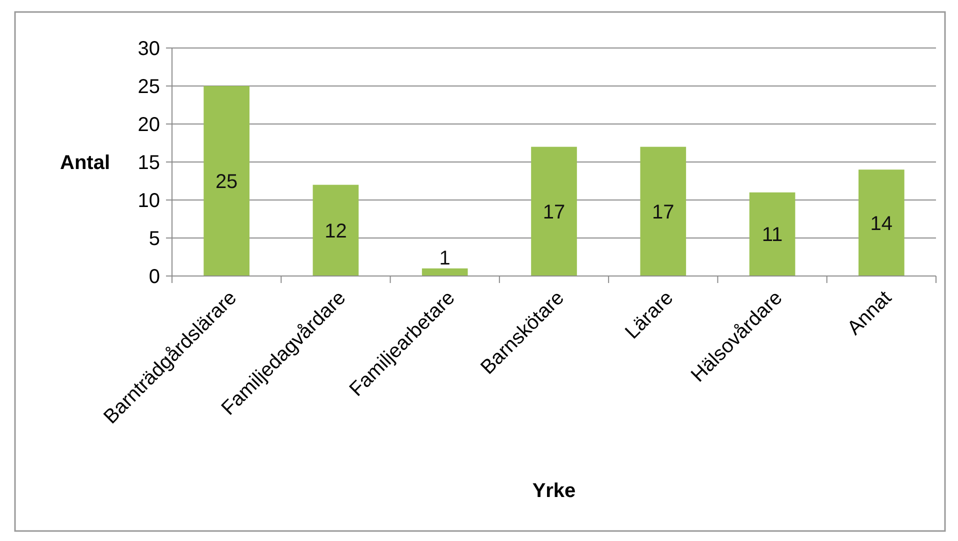 This screenshot has height=541, width=958. I want to click on data-label: 12, so click(335, 231).